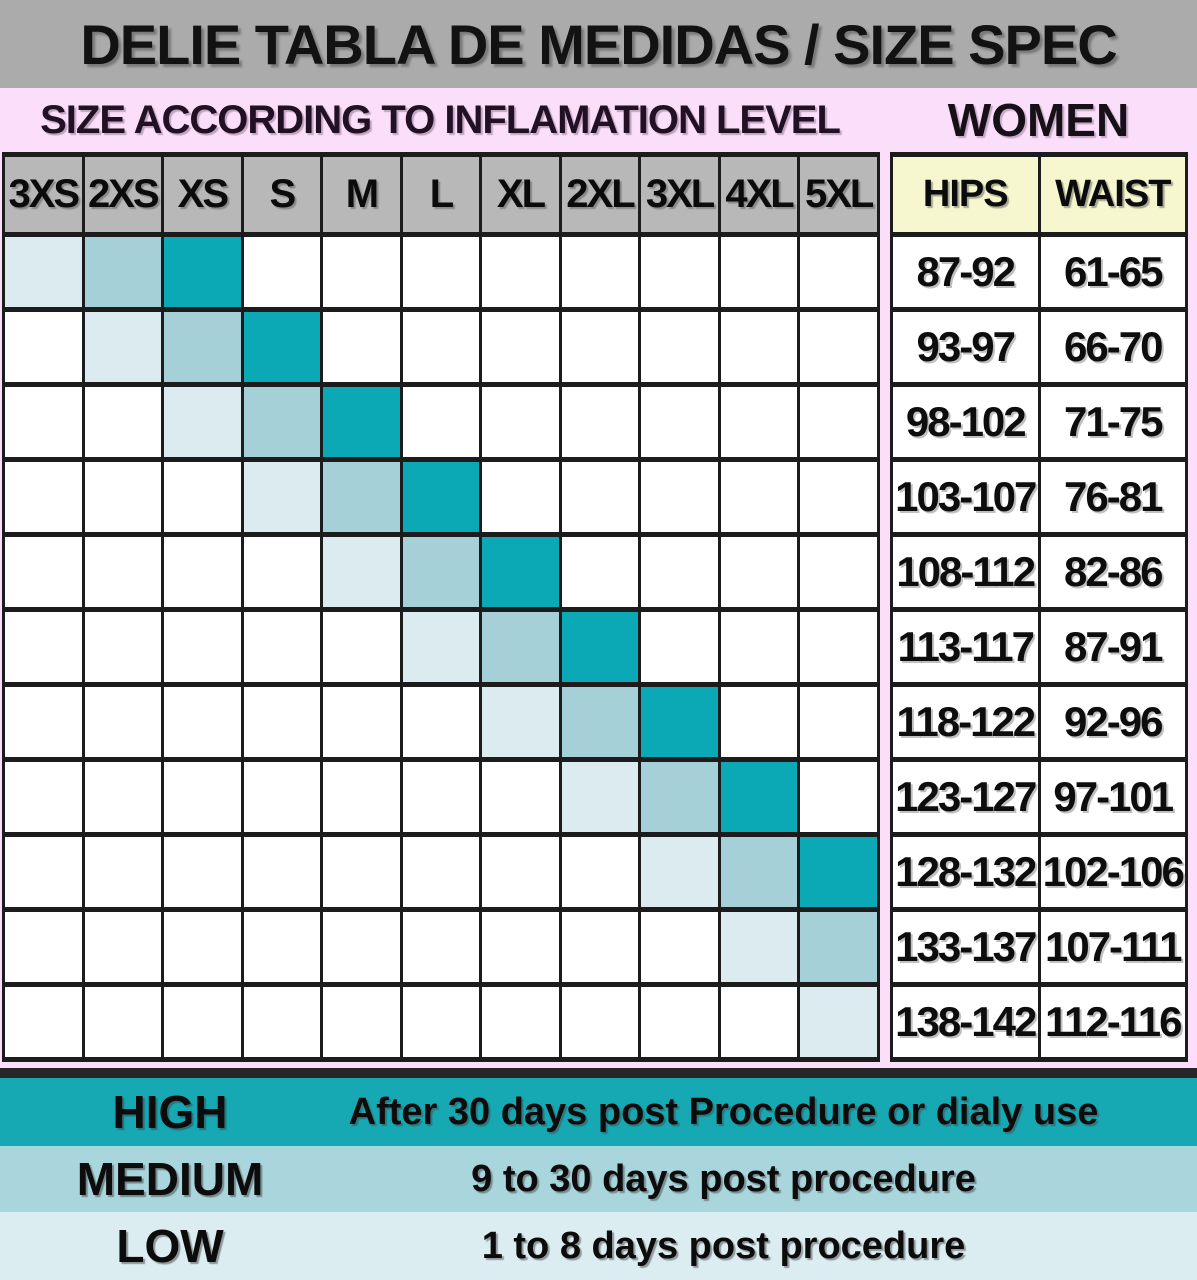 Image resolution: width=1197 pixels, height=1280 pixels. What do you see at coordinates (759, 194) in the screenshot?
I see `size-column-header: 4XL` at bounding box center [759, 194].